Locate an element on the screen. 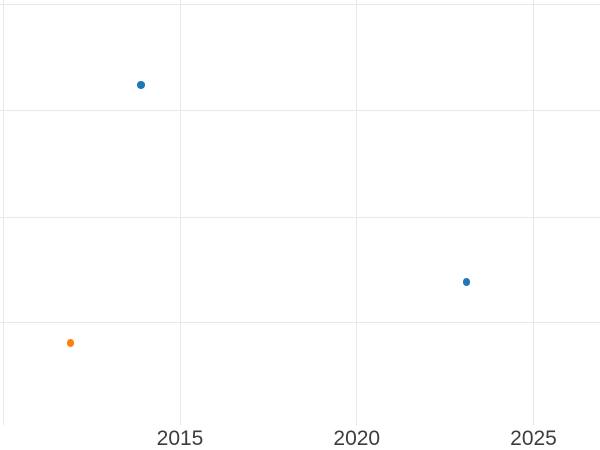 This screenshot has width=600, height=450. x-tick-label: 2015 is located at coordinates (180, 438).